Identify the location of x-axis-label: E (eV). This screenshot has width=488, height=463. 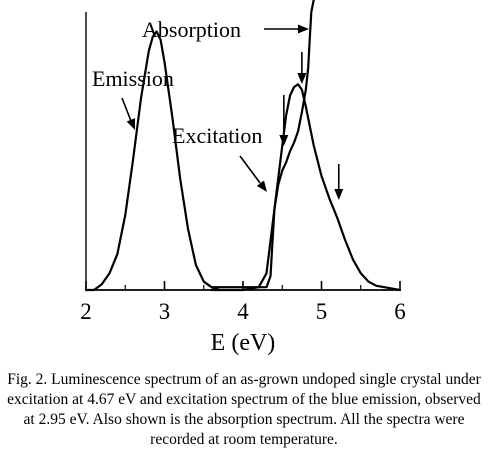
(243, 343).